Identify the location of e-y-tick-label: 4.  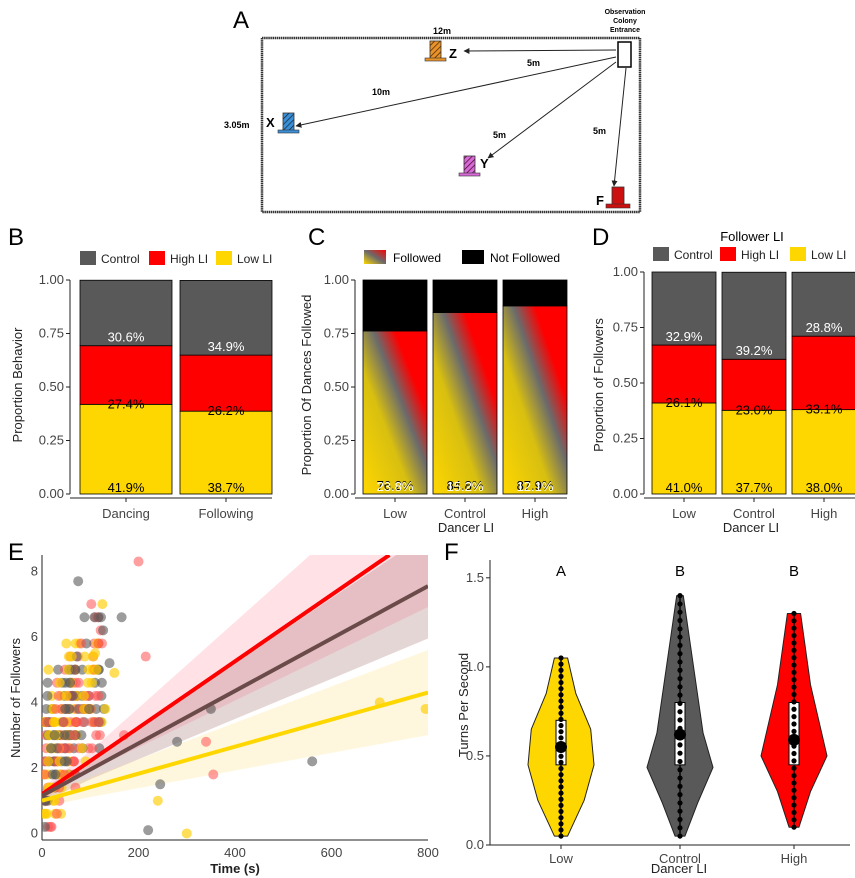
(34, 701).